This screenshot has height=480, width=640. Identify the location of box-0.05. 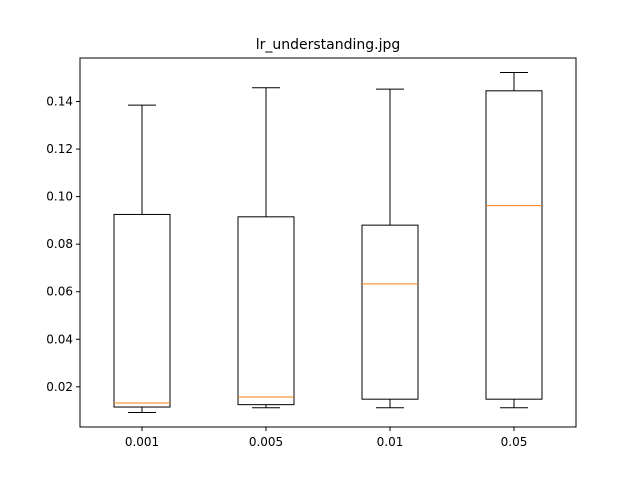
(514, 240).